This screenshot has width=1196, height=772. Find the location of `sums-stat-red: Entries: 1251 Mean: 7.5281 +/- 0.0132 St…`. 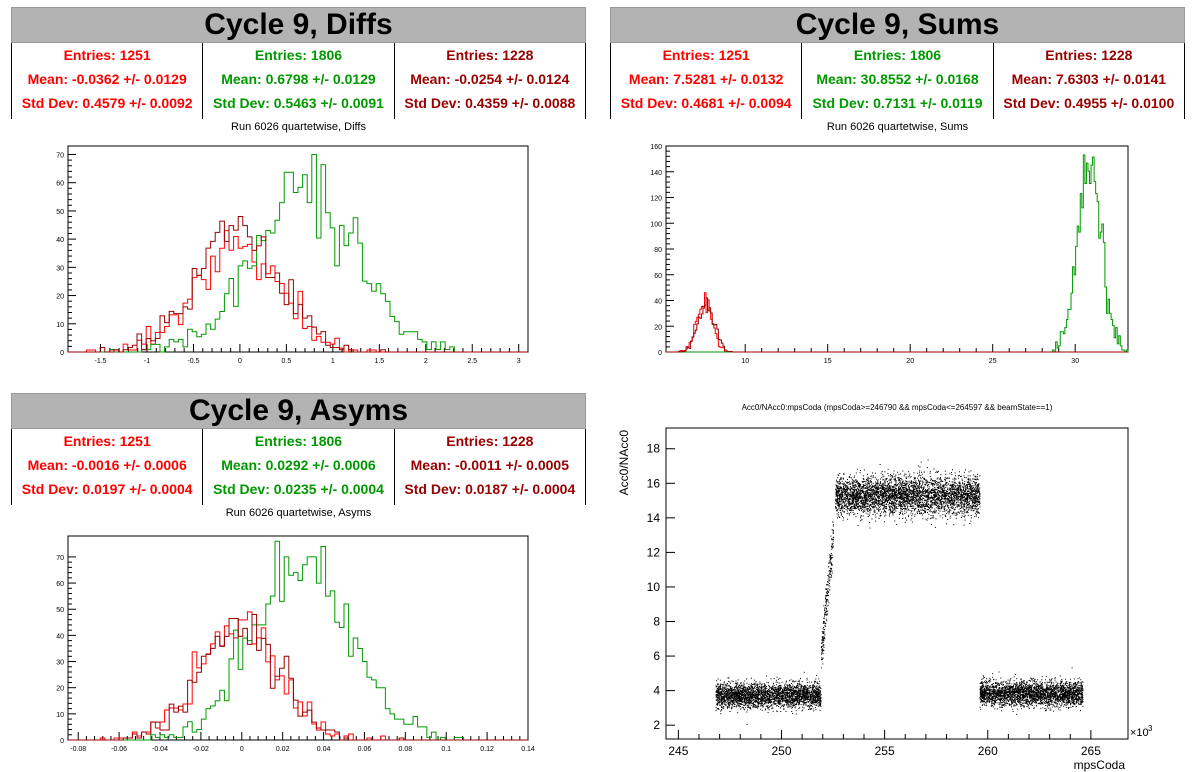

sums-stat-red: Entries: 1251 Mean: 7.5281 +/- 0.0132 St… is located at coordinates (707, 81).